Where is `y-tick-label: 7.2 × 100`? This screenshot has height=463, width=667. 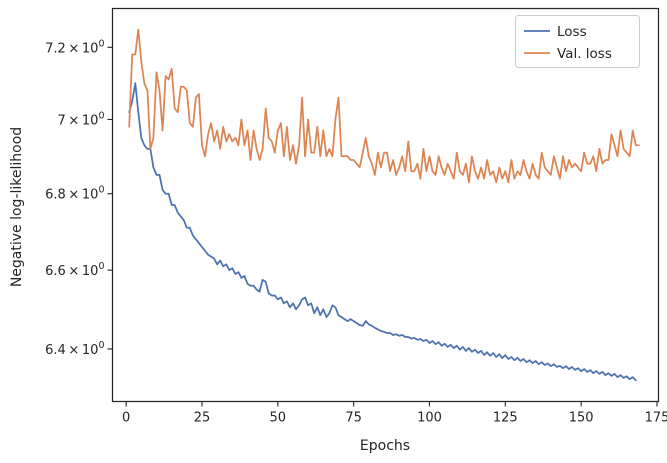
y-tick-label: 7.2 × 100 is located at coordinates (74, 47).